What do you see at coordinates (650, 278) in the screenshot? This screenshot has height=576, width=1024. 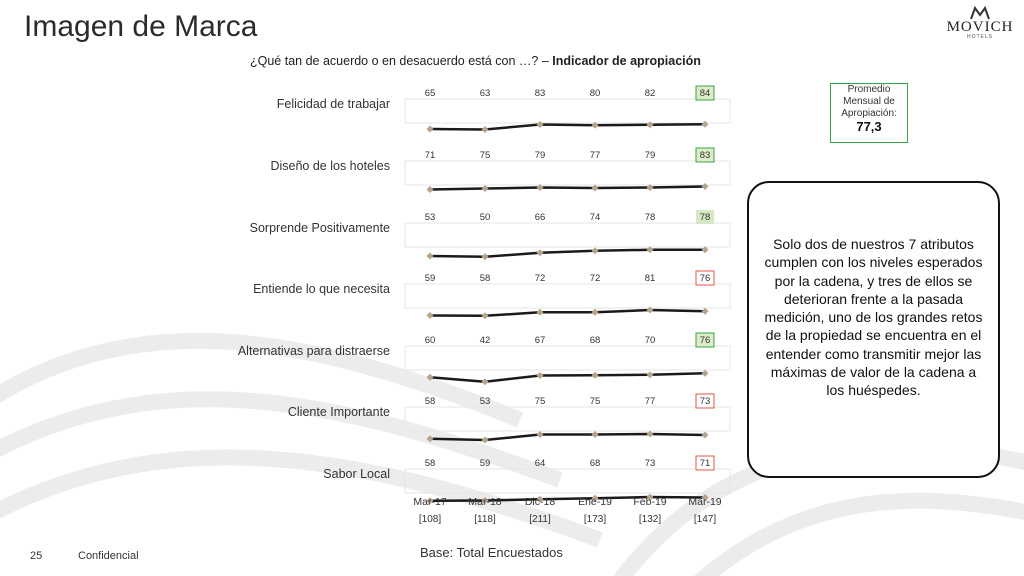 I see `data-label: 81` at bounding box center [650, 278].